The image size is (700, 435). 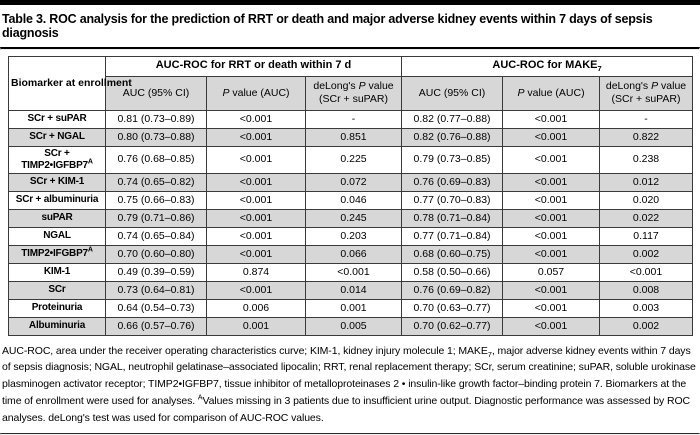 I want to click on table-cell: 0.072, so click(x=353, y=182).